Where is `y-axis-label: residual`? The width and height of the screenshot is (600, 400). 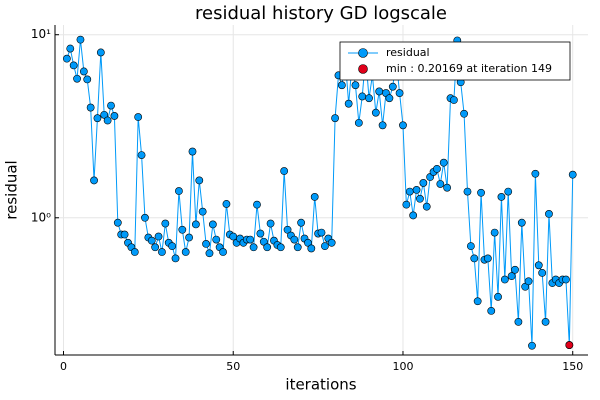
y-axis-label: residual is located at coordinates (12, 189).